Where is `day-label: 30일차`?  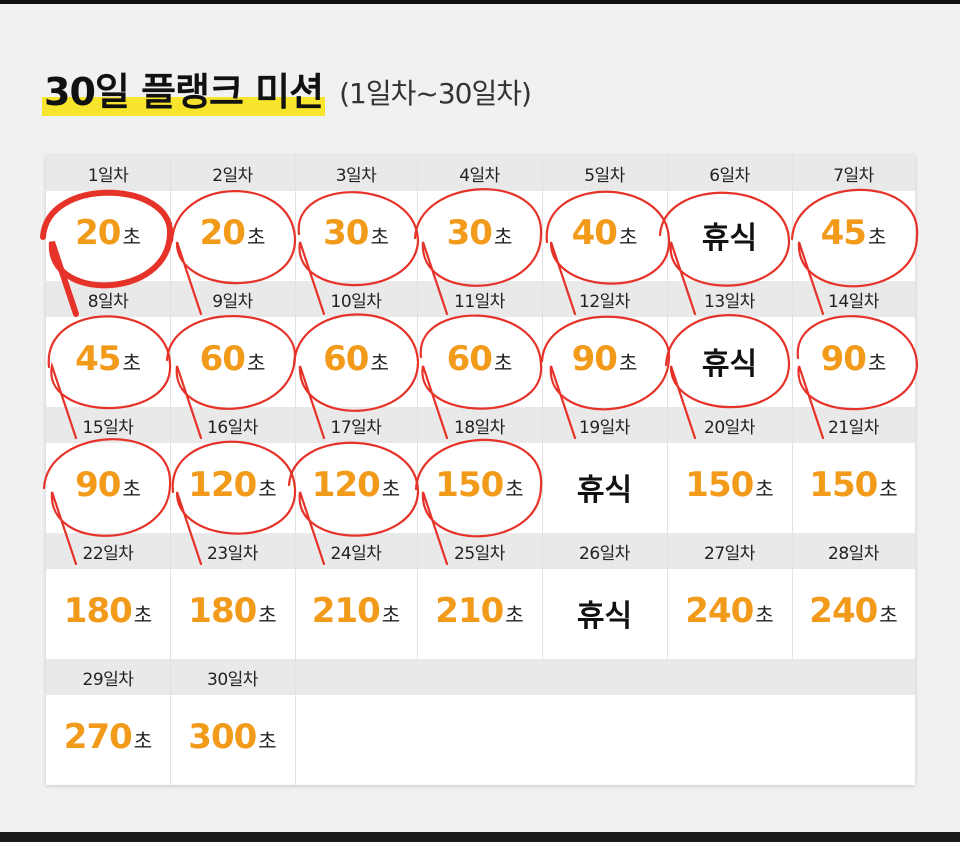 day-label: 30일차 is located at coordinates (232, 680).